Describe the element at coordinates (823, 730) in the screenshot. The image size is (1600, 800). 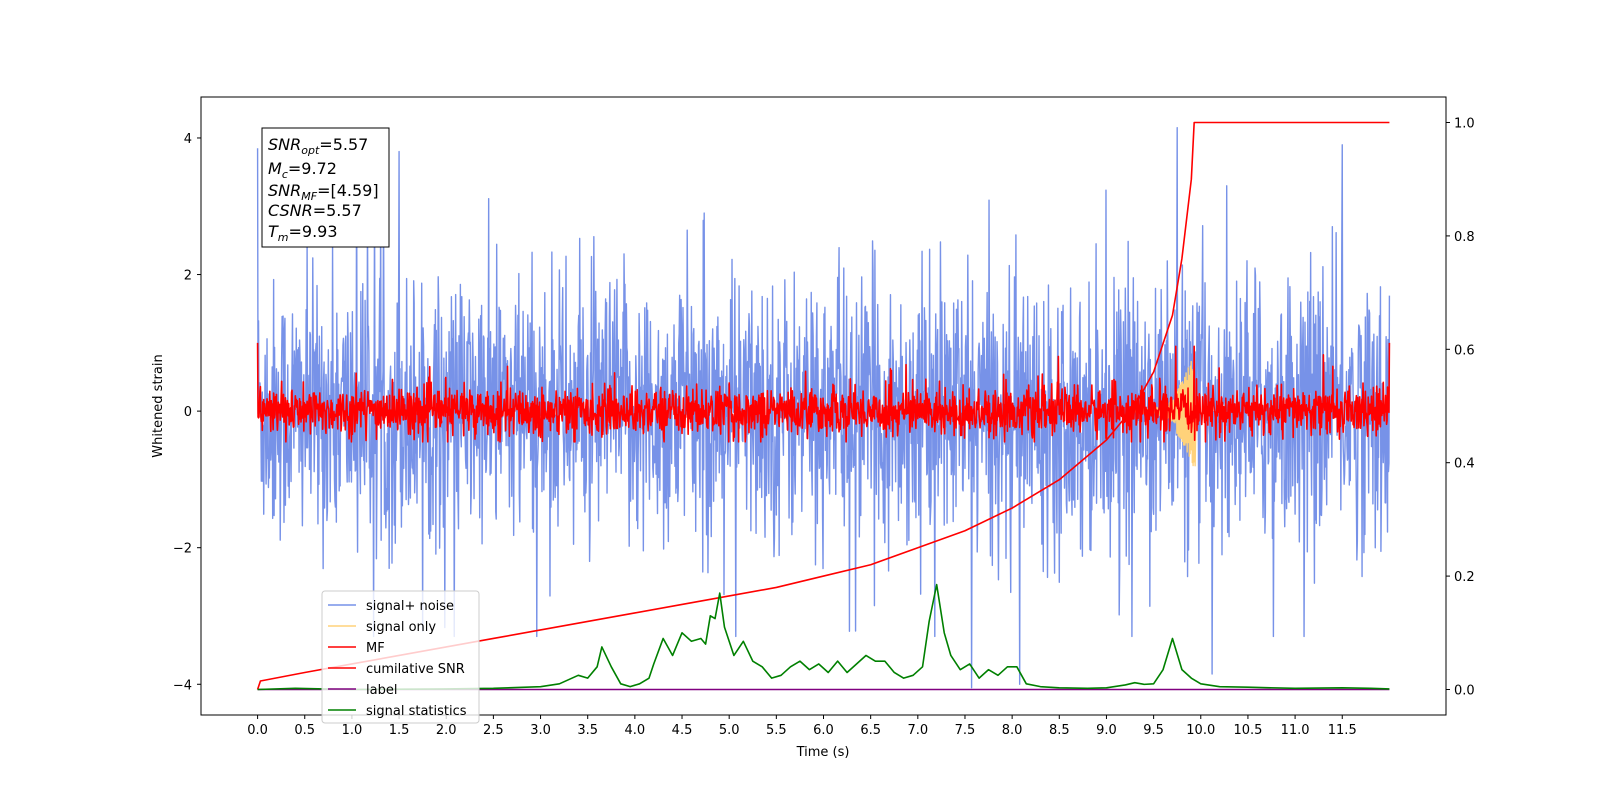
I see `x-tick-label: 6.0` at that location.